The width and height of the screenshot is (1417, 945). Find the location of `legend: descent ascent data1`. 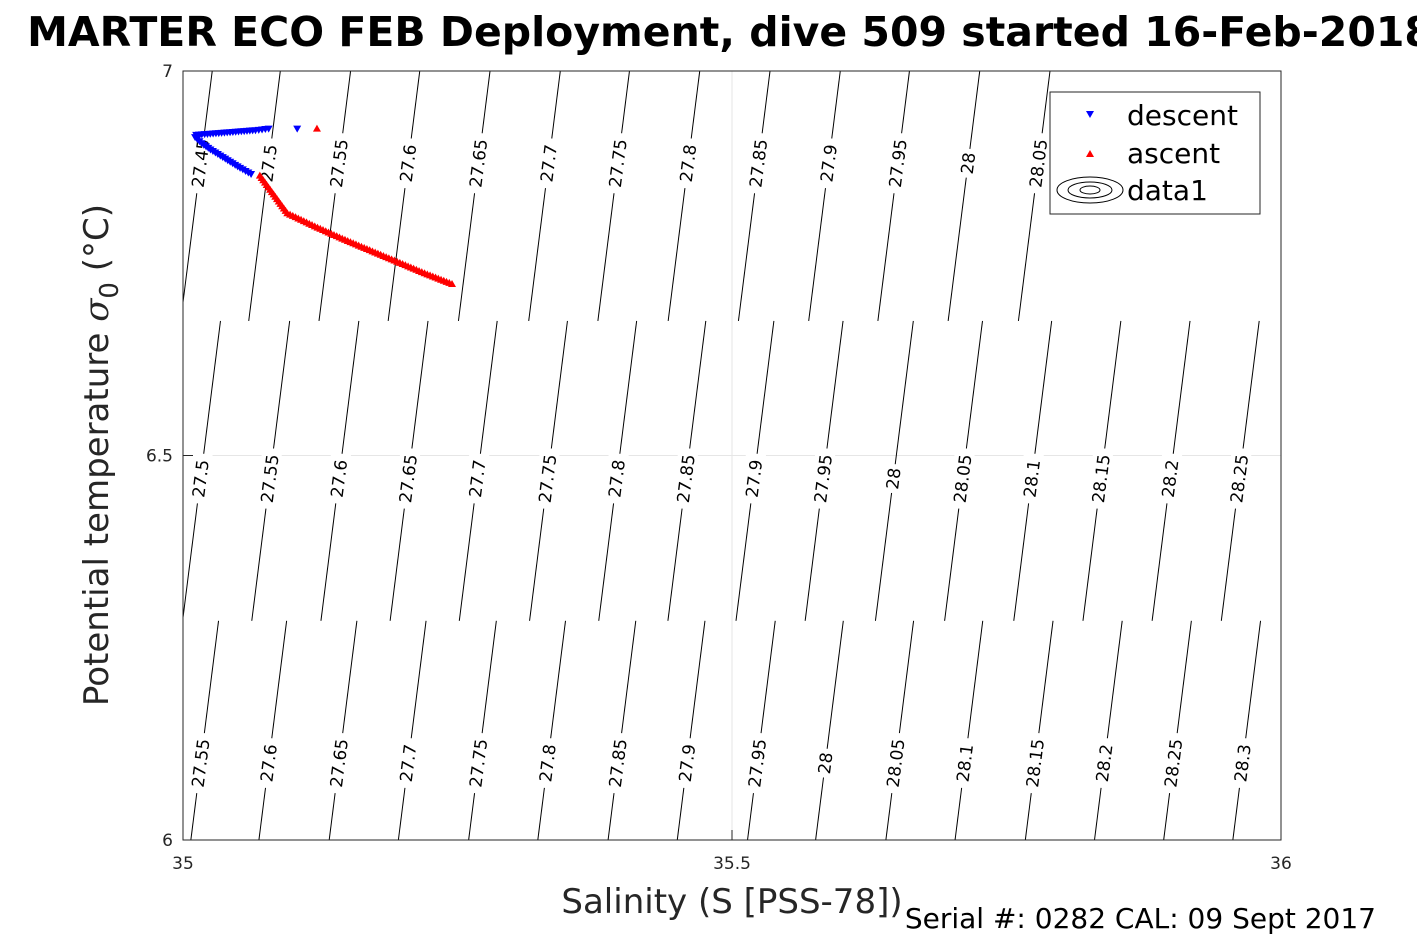

legend: descent ascent data1 is located at coordinates (1155, 153).